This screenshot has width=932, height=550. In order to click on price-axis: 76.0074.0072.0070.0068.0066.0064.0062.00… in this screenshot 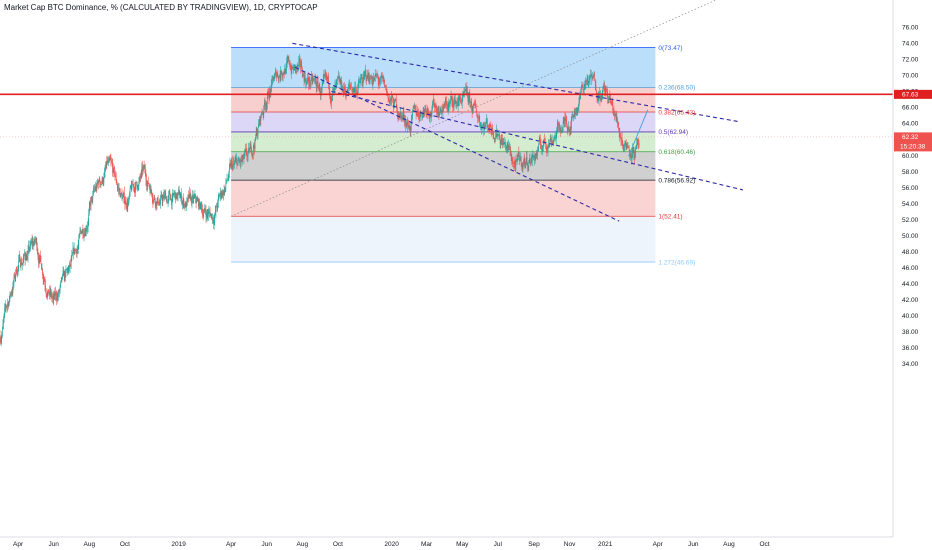, I will do `click(912, 275)`.